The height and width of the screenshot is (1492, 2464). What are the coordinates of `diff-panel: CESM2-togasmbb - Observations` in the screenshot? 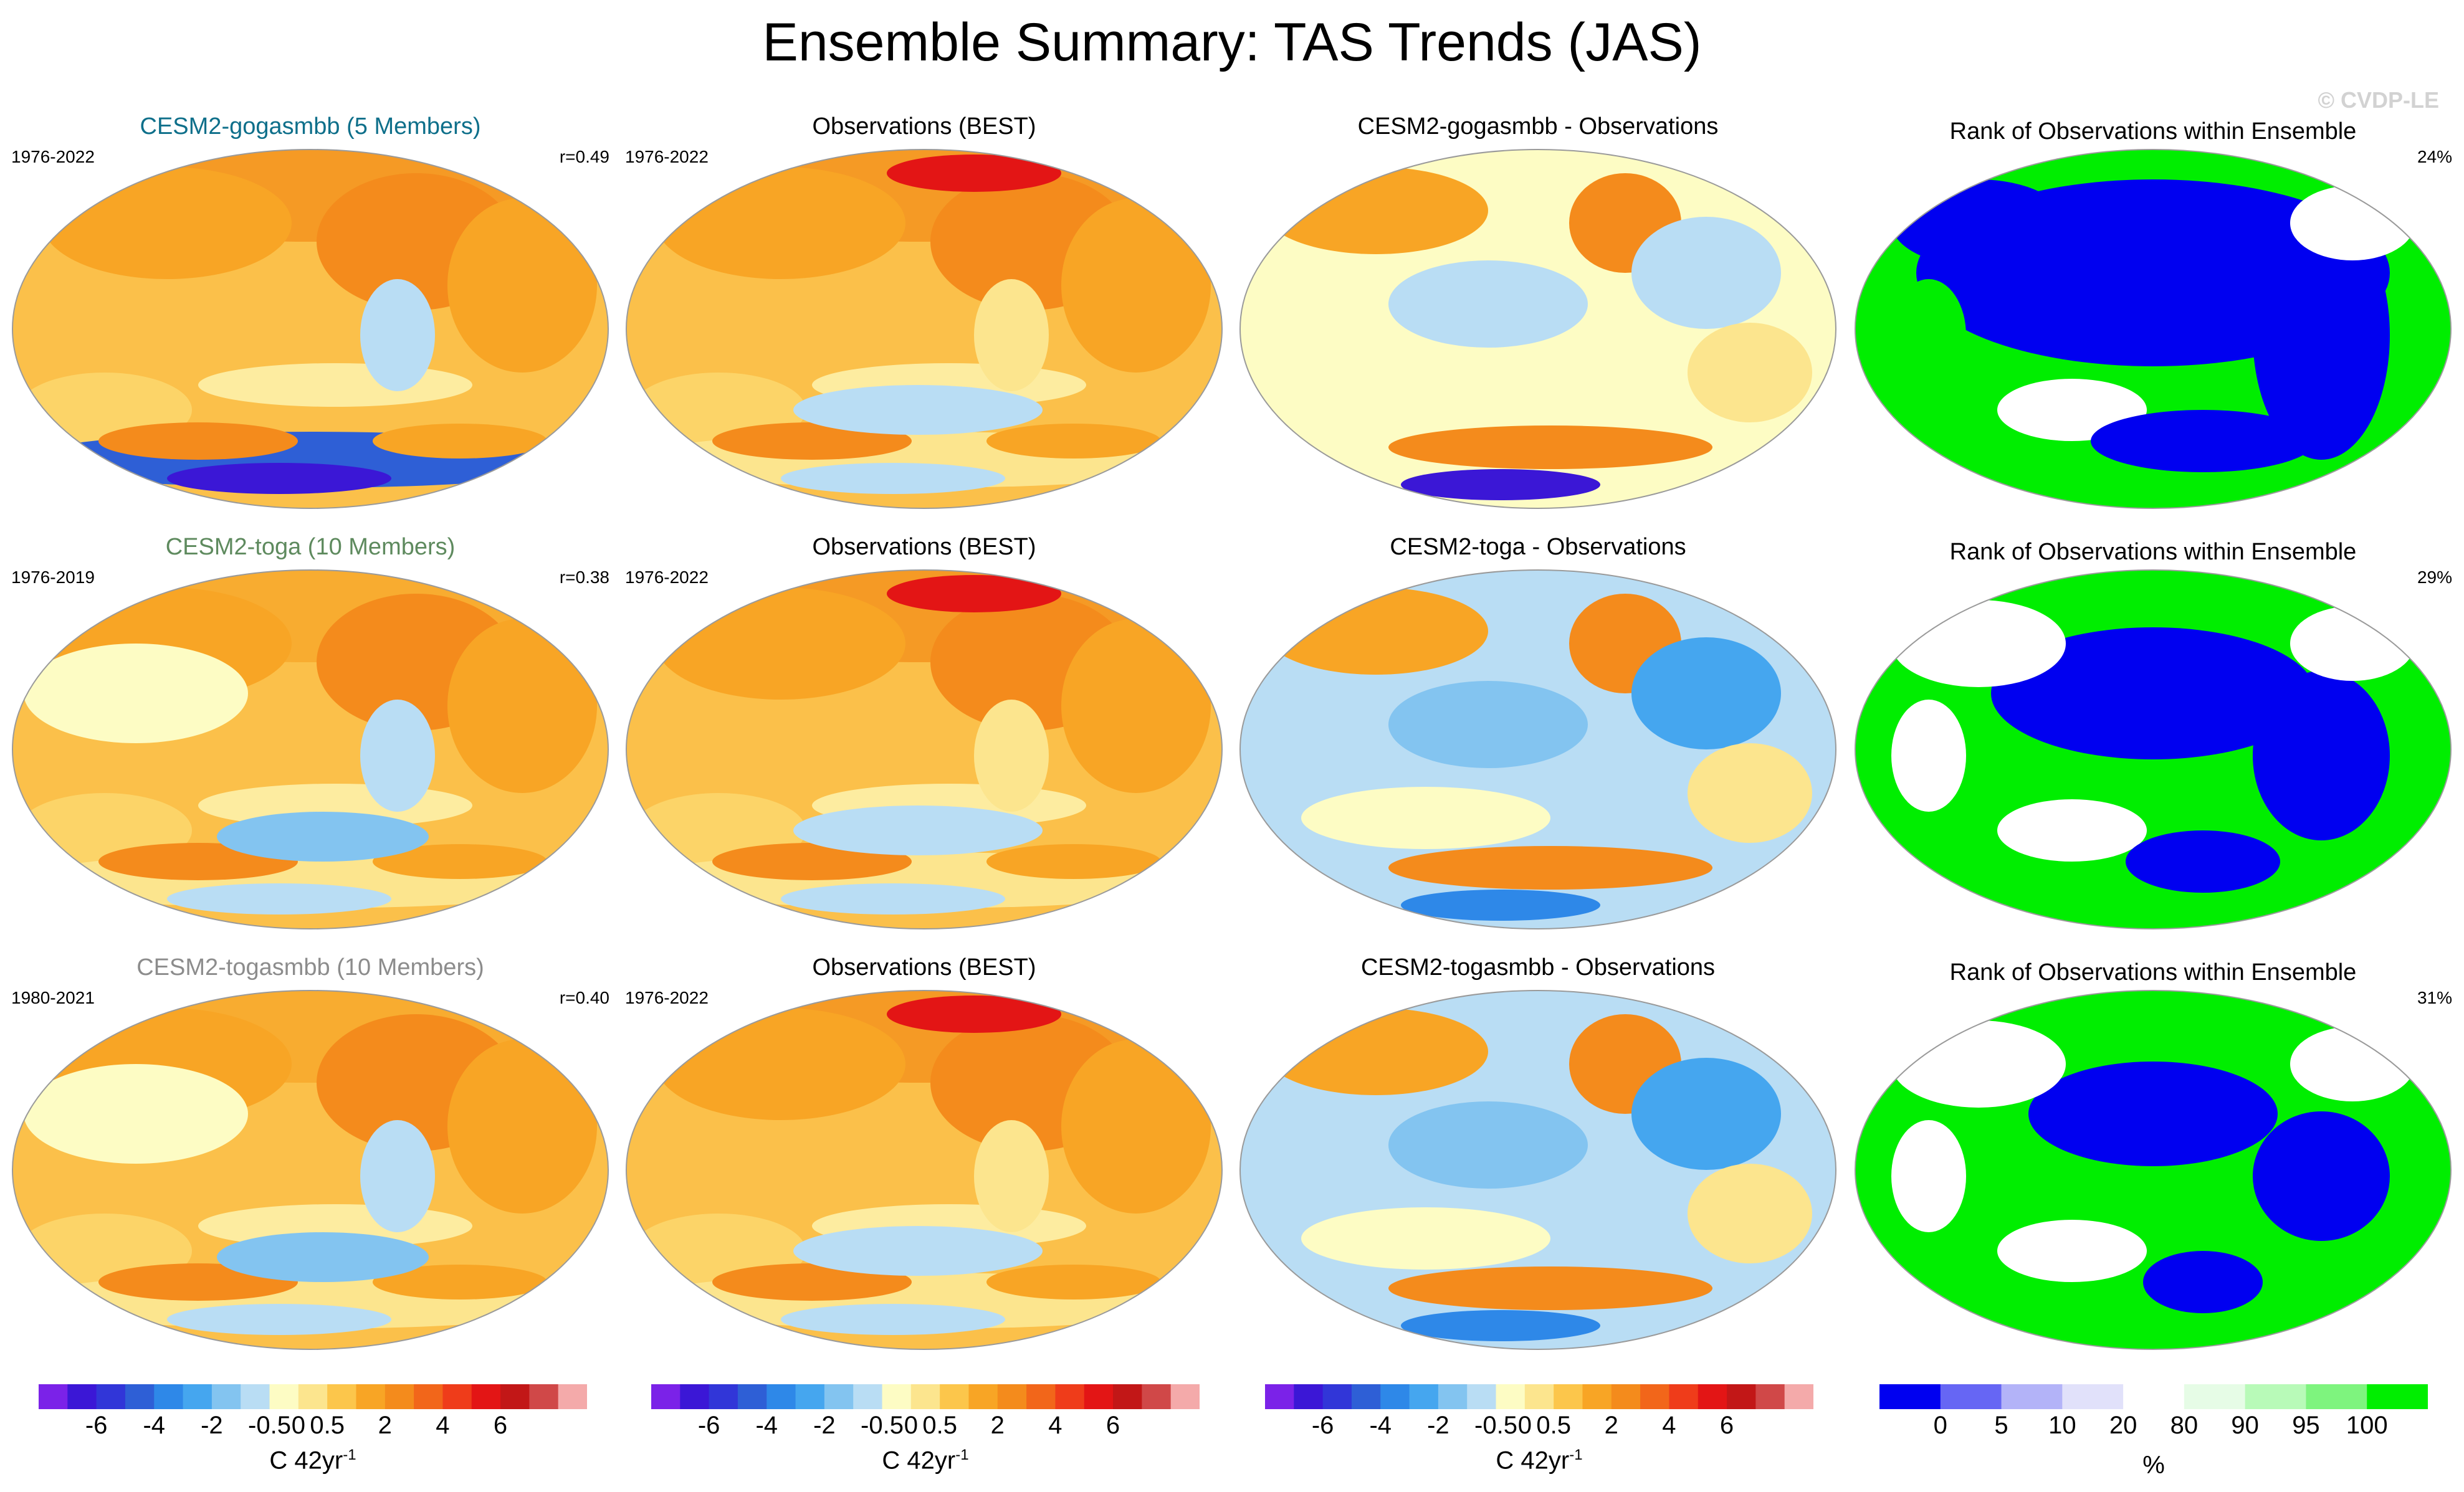 It's located at (1538, 1152).